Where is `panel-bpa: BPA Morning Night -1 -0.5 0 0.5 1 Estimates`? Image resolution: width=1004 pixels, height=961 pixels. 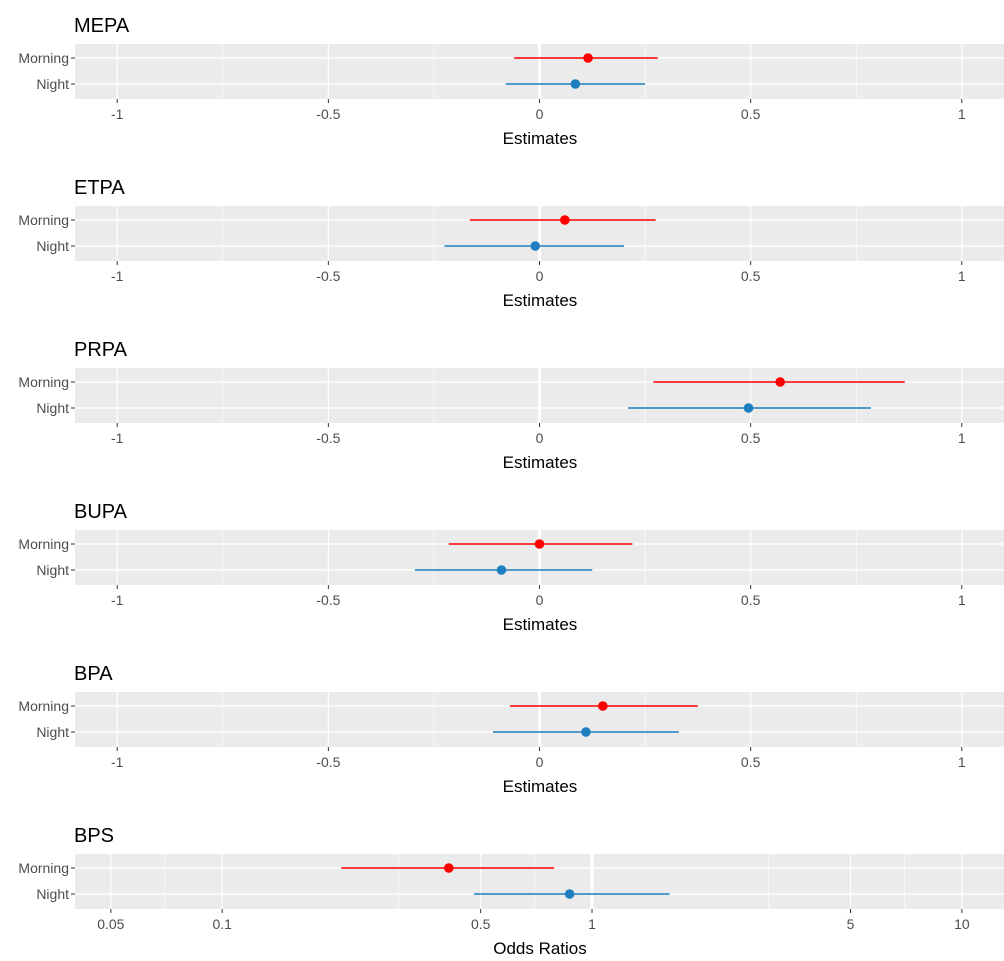
panel-bpa: BPA Morning Night -1 -0.5 0 0.5 1 Estimates is located at coordinates (511, 729).